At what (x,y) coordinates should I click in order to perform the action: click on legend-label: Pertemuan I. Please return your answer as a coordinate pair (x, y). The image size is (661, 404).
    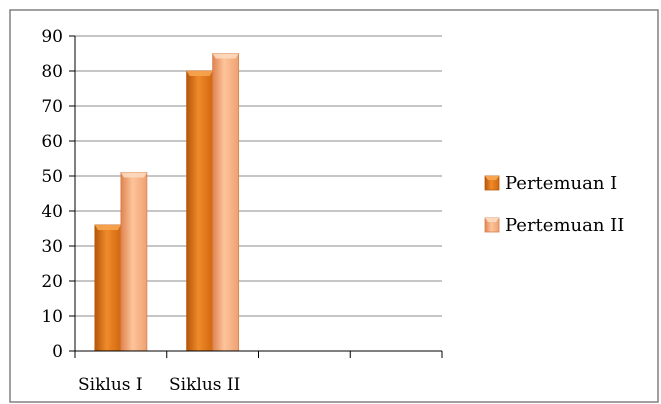
    Looking at the image, I should click on (561, 183).